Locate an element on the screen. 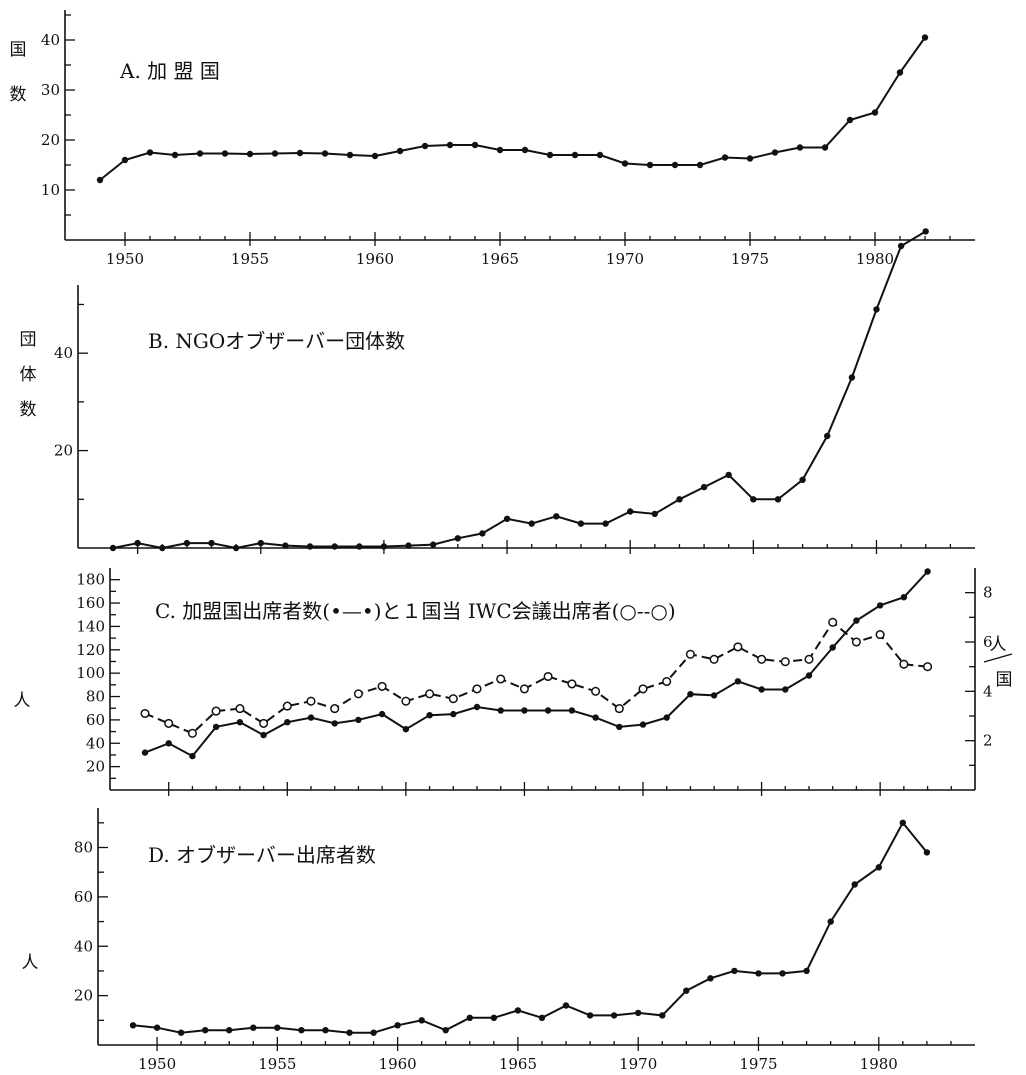 The height and width of the screenshot is (1075, 1026). x-tick-label: 1980 is located at coordinates (875, 259).